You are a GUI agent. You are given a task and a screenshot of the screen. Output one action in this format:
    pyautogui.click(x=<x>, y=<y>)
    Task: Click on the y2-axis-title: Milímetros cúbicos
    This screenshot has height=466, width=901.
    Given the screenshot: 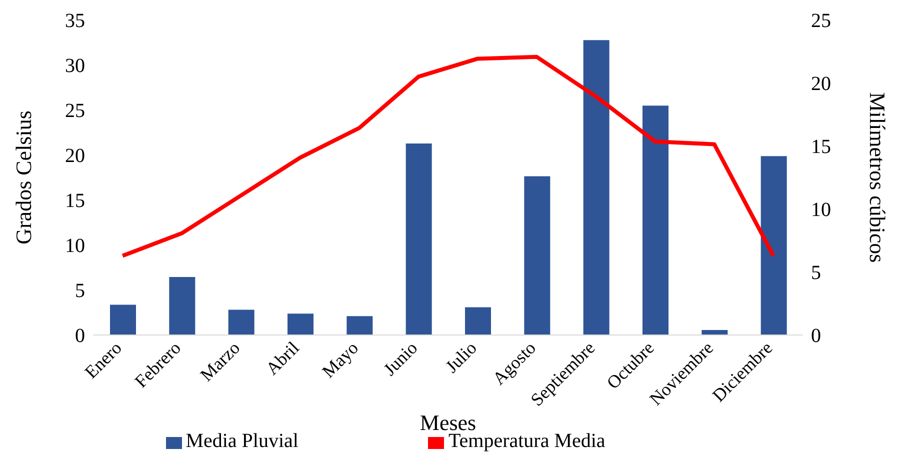 What is the action you would take?
    pyautogui.click(x=877, y=177)
    